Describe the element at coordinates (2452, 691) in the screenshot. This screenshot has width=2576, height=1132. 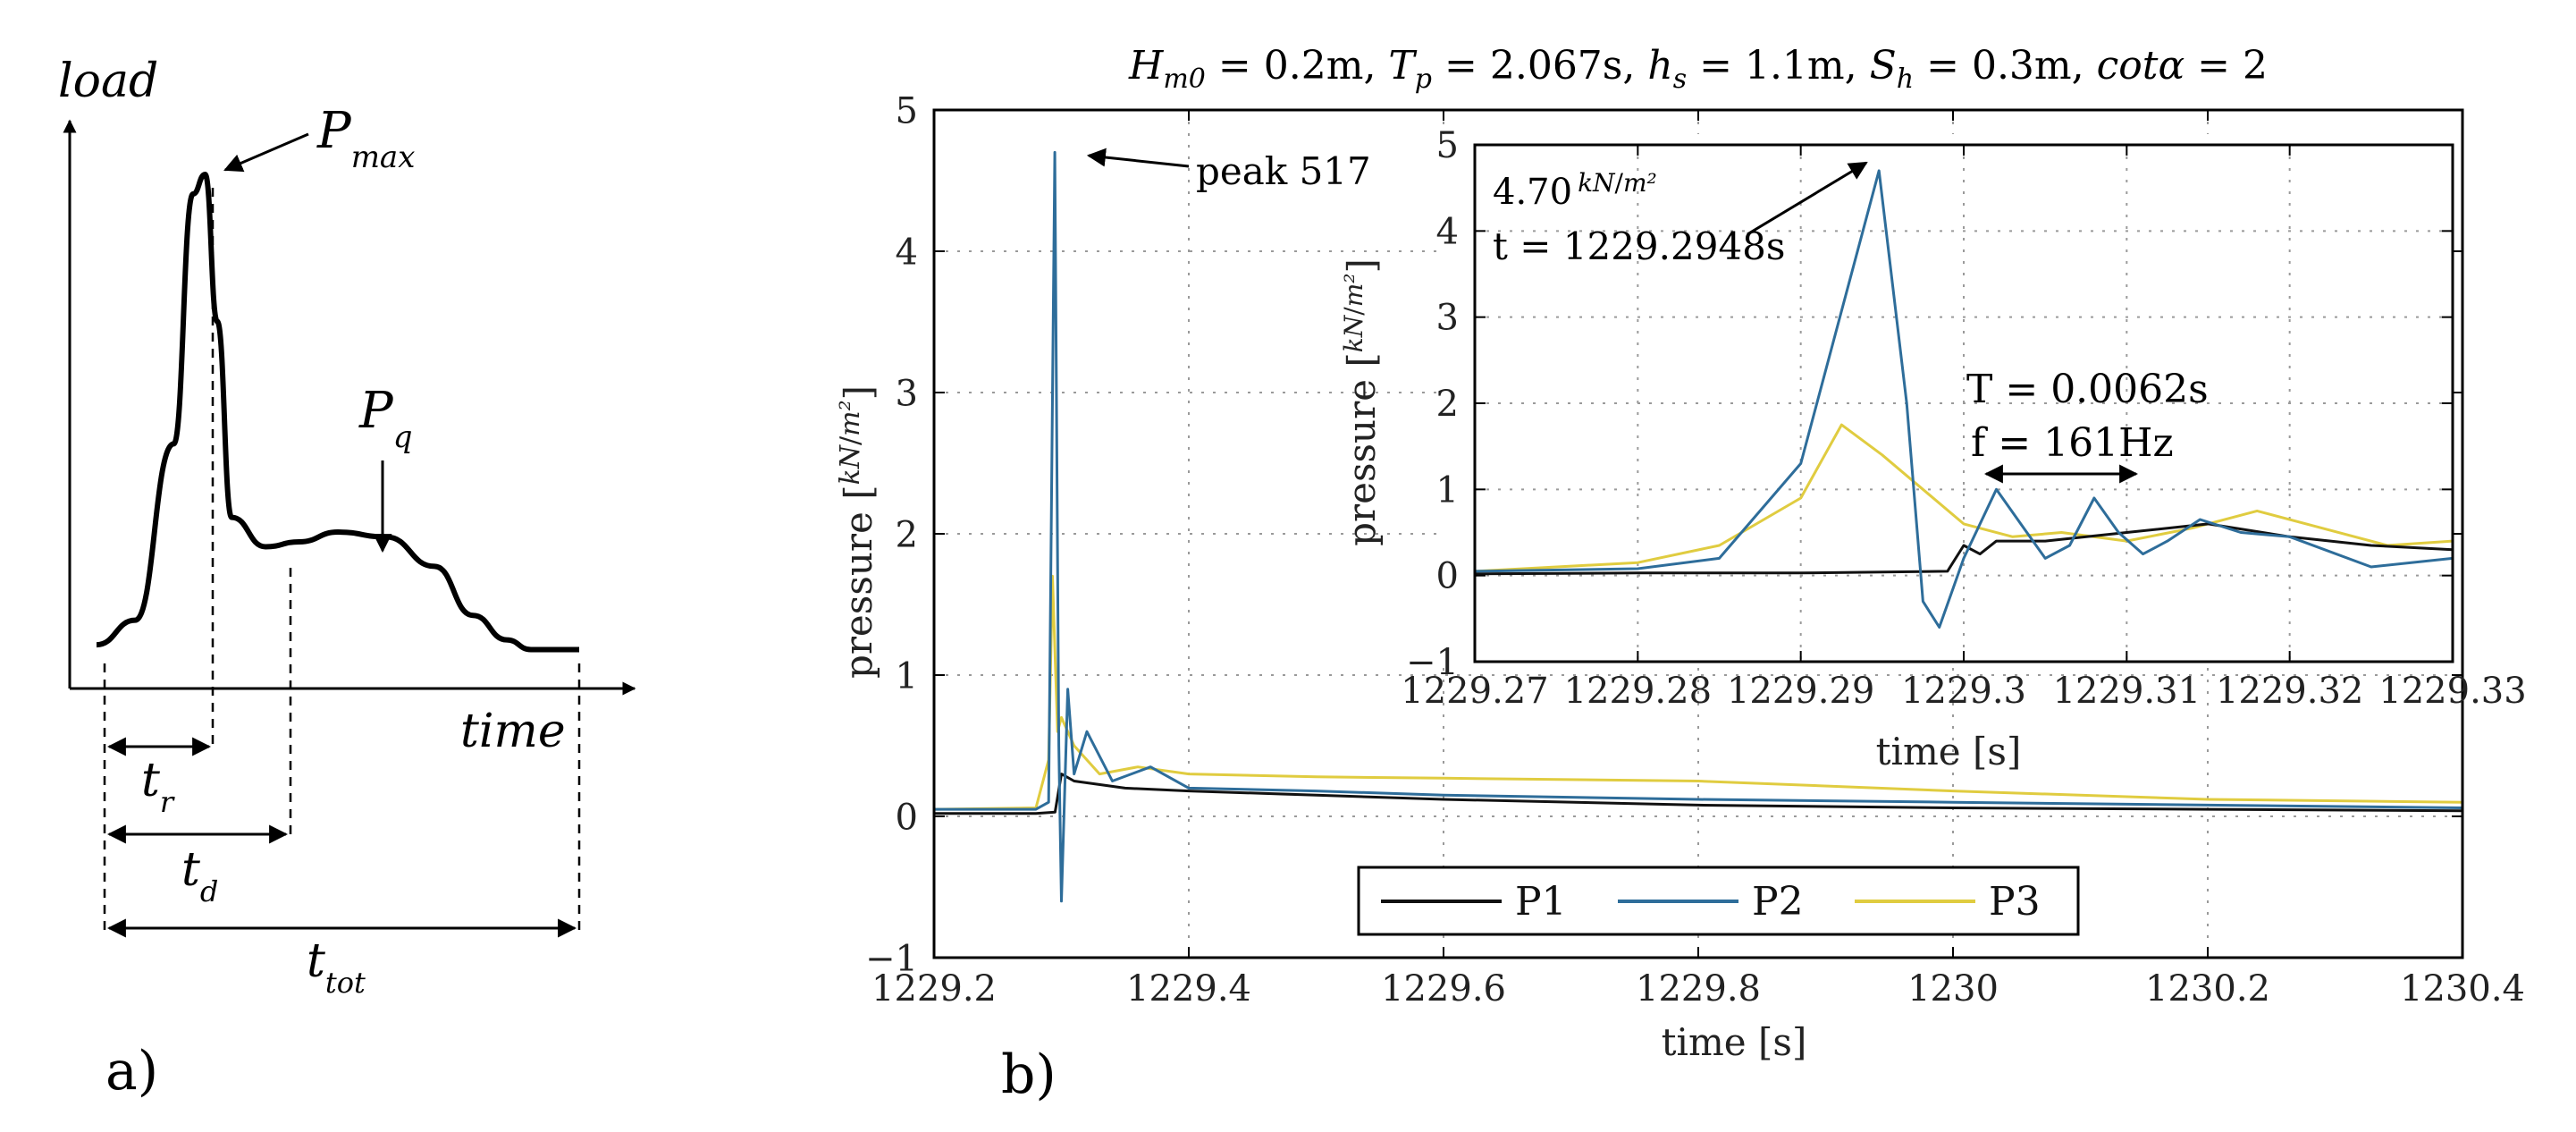
I see `inset-xtick-6: 1229.33` at that location.